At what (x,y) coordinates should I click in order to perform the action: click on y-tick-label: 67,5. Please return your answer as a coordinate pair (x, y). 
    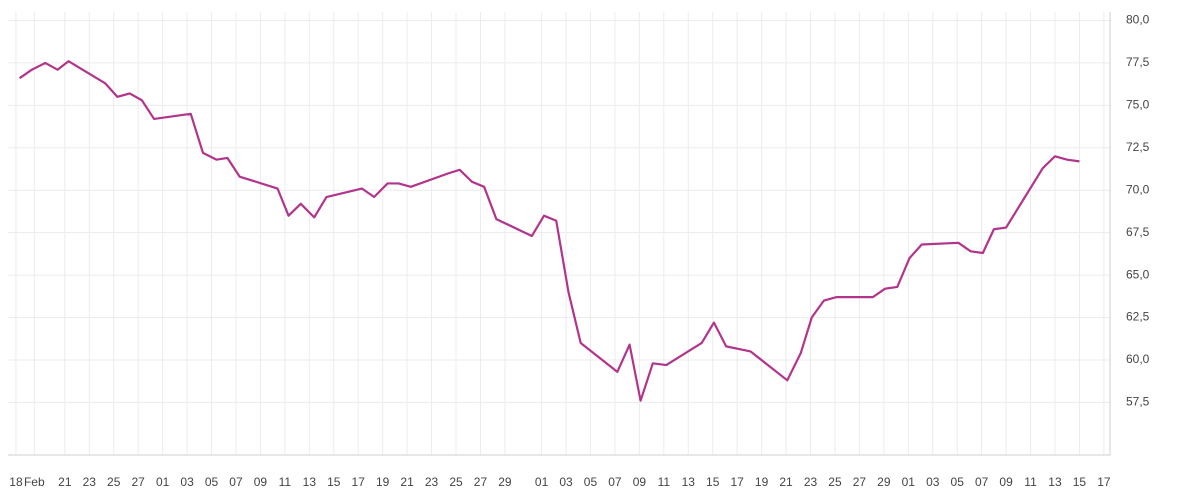
    Looking at the image, I should click on (1138, 232).